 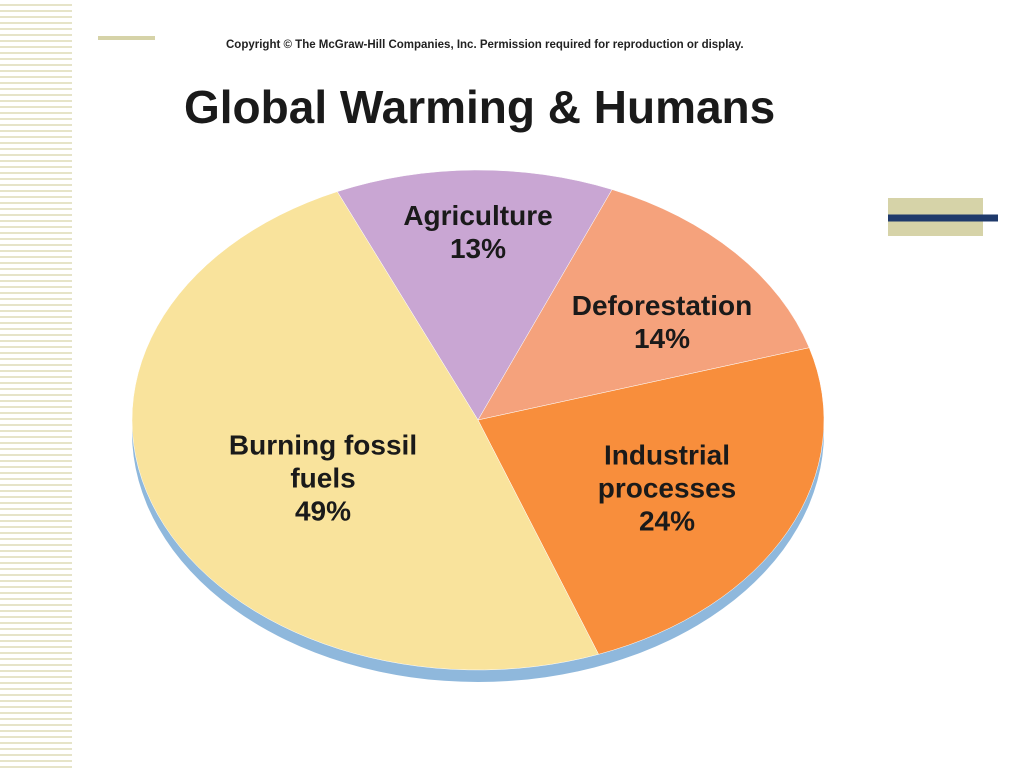 What do you see at coordinates (662, 322) in the screenshot?
I see `slice-label: Deforestation 14%` at bounding box center [662, 322].